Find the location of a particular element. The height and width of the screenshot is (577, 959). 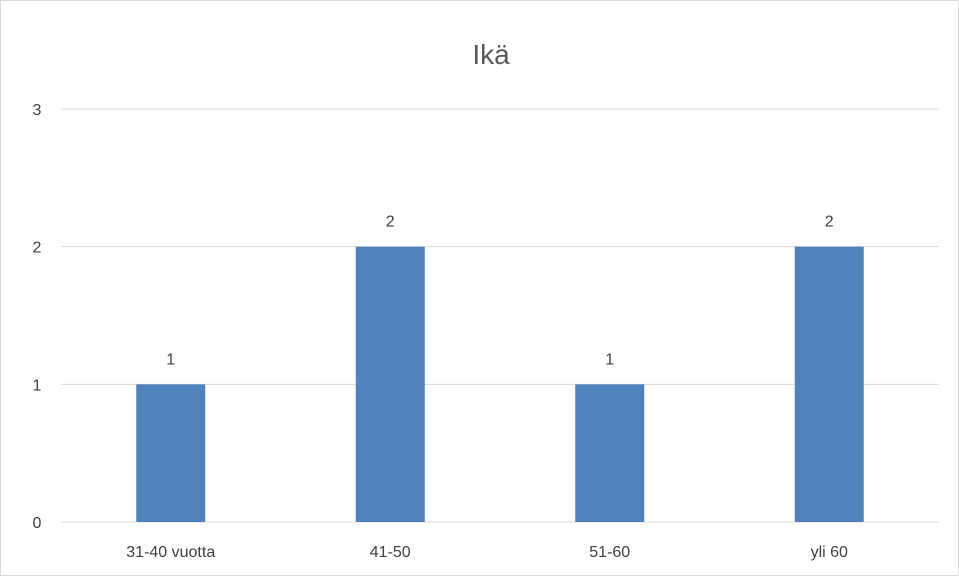

x-tick-label: 41-50 is located at coordinates (390, 552).